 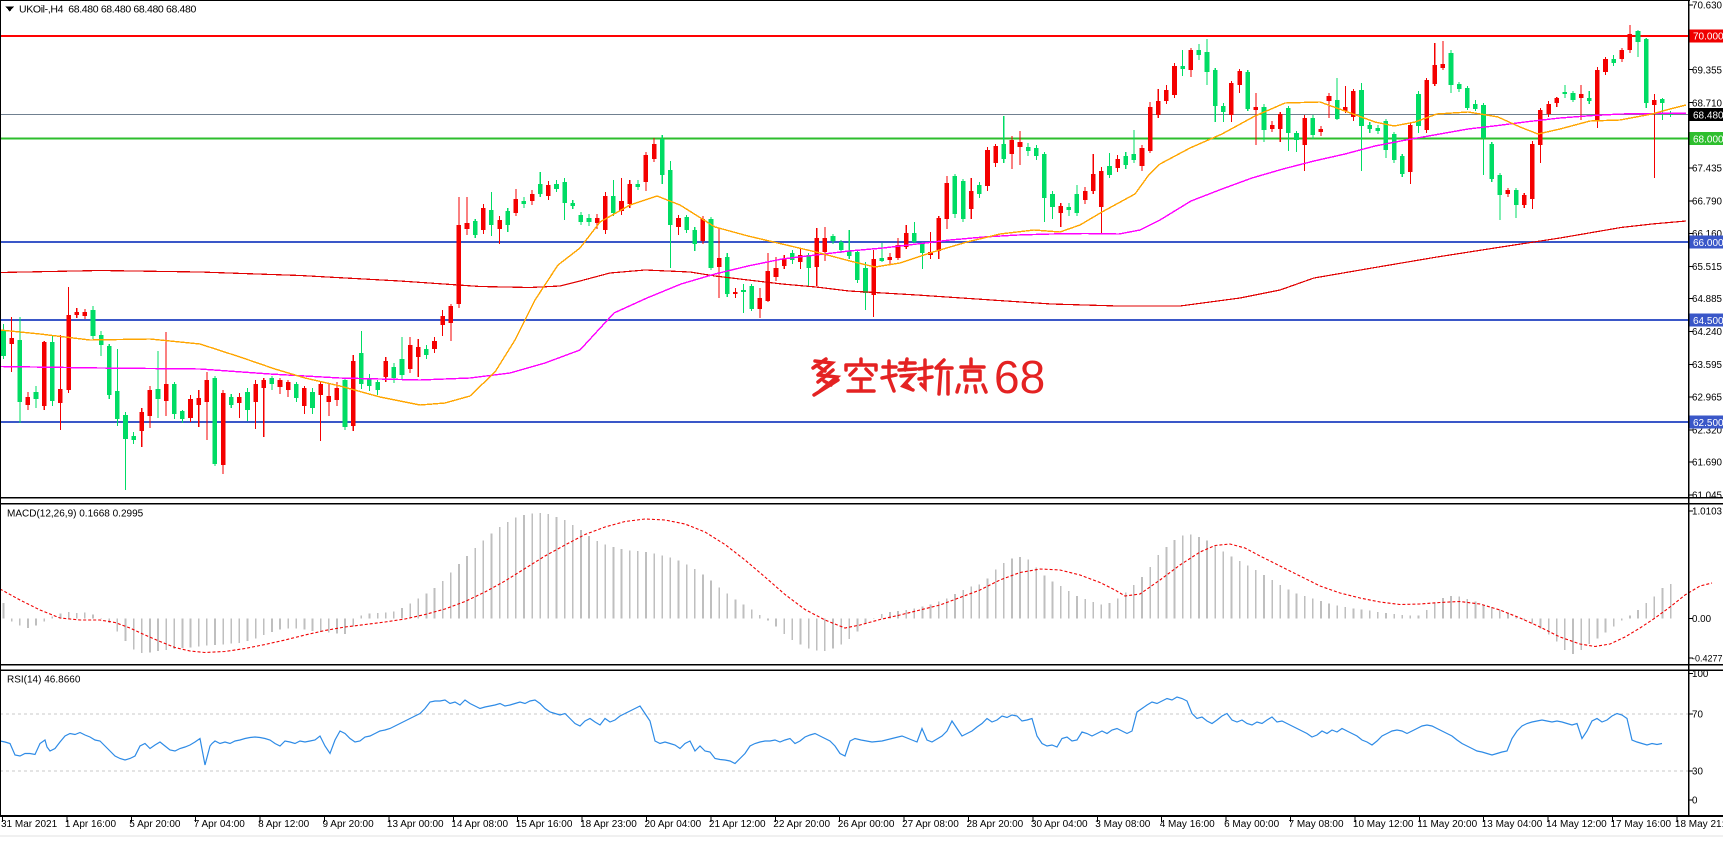 I want to click on svg-text:UKOil-,H4 68.480 68.480 68.48: UKOil-,H4 68.480 68.480 68.480 68.480, so click(x=108, y=10).